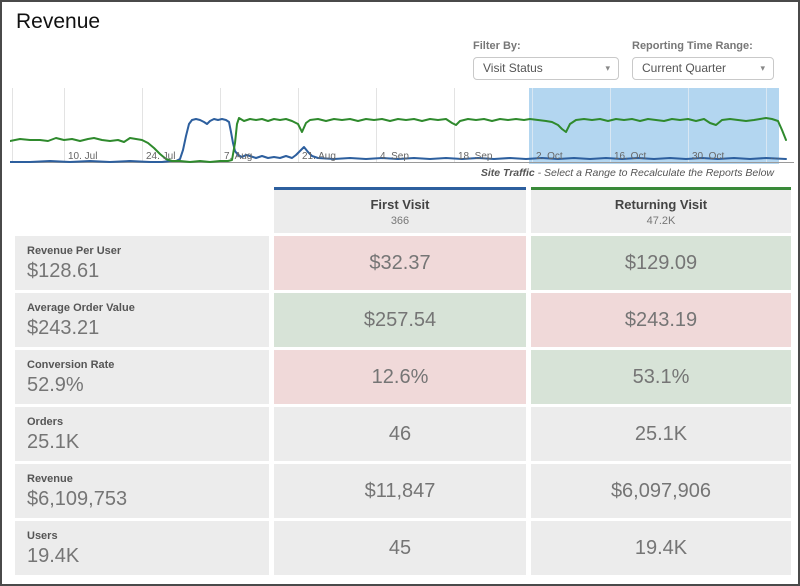 The width and height of the screenshot is (800, 586). What do you see at coordinates (400, 548) in the screenshot?
I see `first-visit-value-cell: 45` at bounding box center [400, 548].